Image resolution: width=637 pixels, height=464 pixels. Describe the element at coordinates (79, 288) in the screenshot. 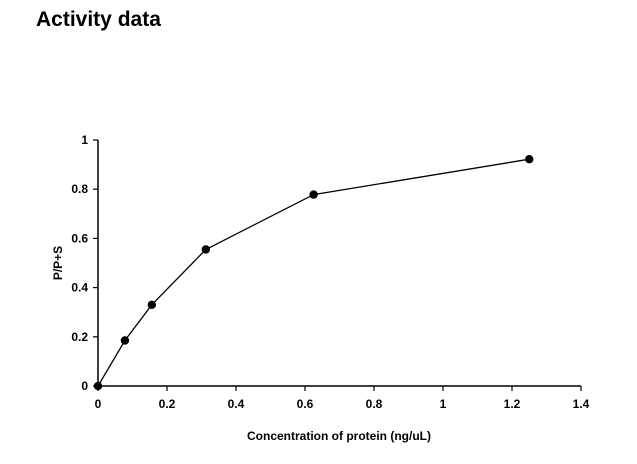

I see `y-tick-label: 0.4` at that location.